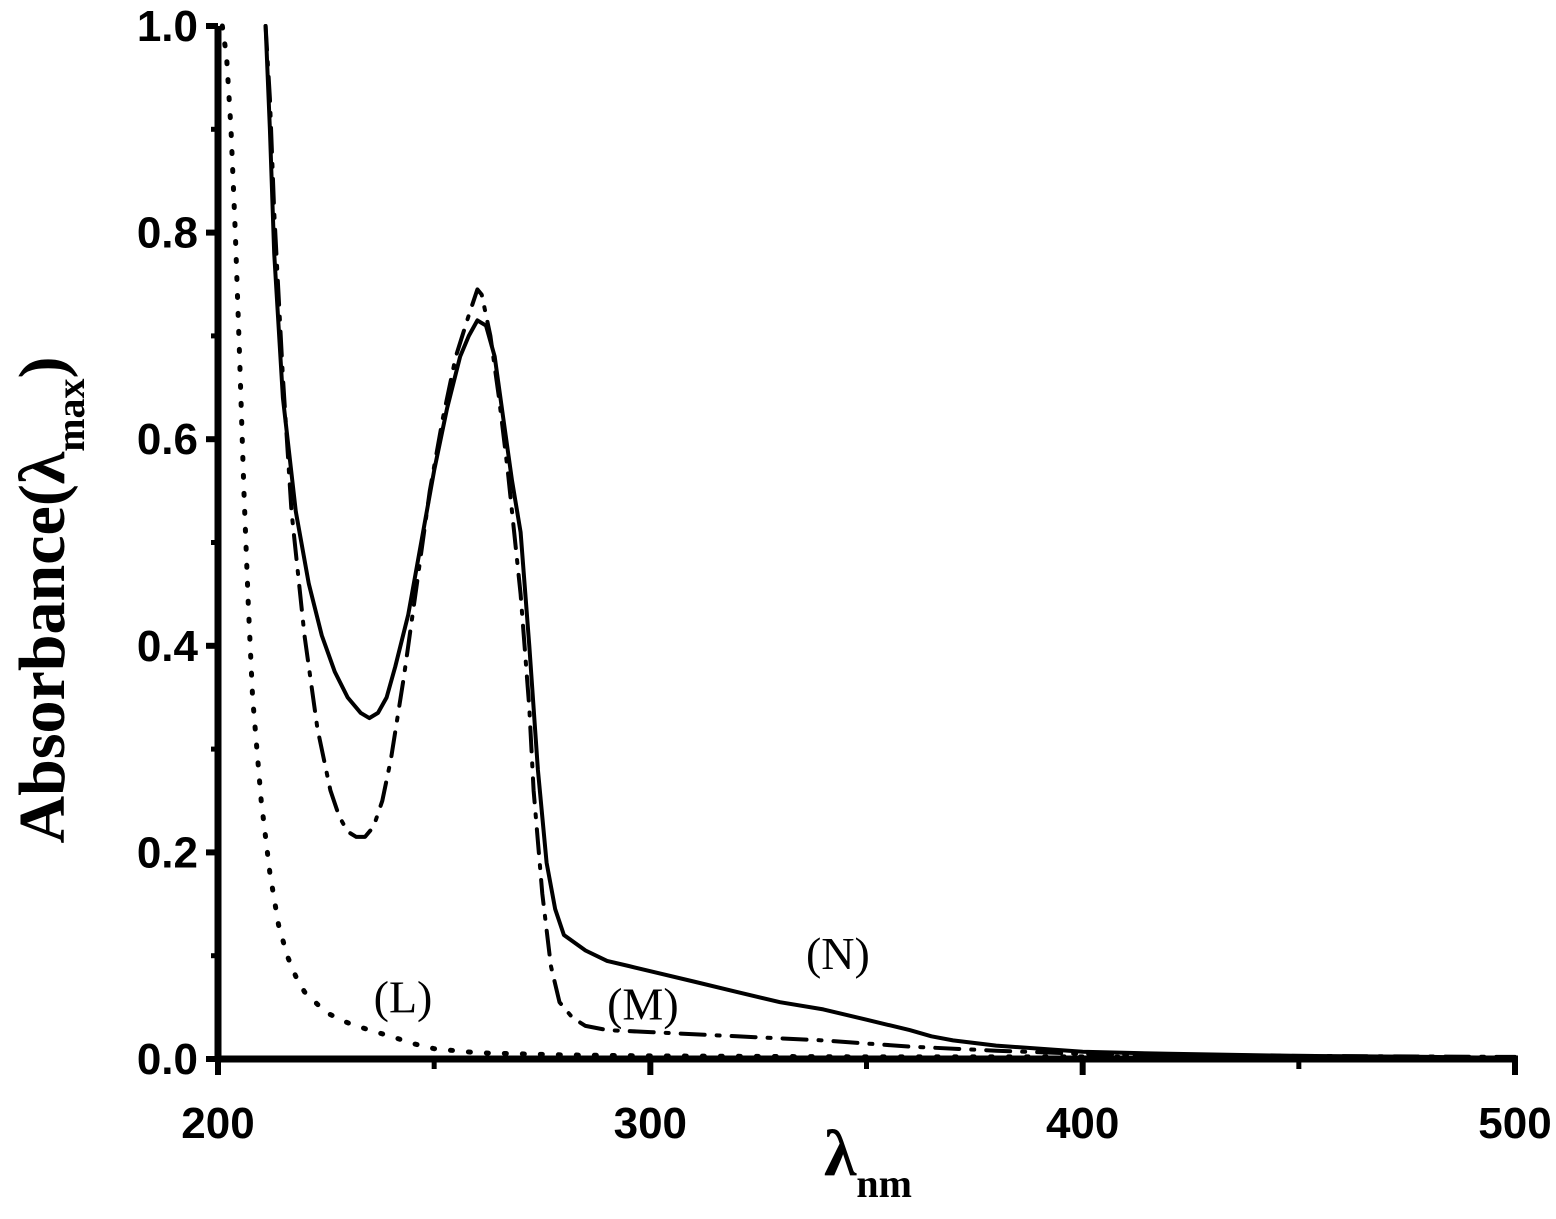 Image resolution: width=1556 pixels, height=1219 pixels. Describe the element at coordinates (168, 646) in the screenshot. I see `y-tick-label: 0.4` at that location.